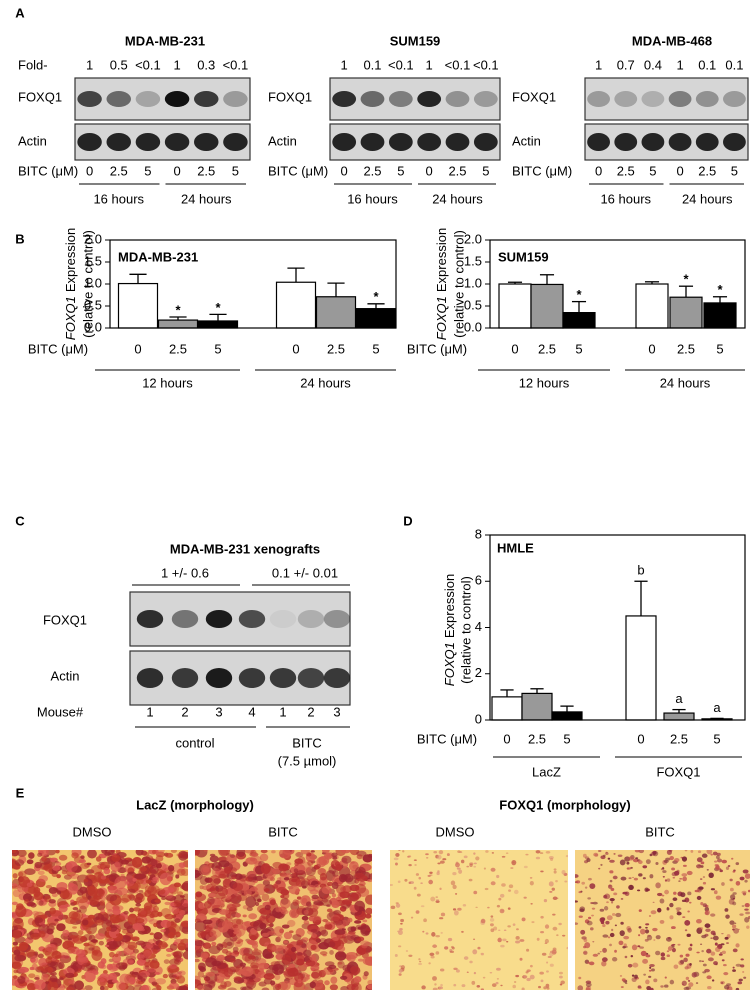 The width and height of the screenshot is (755, 993). I want to click on y-tick-label: 0, so click(478, 718).